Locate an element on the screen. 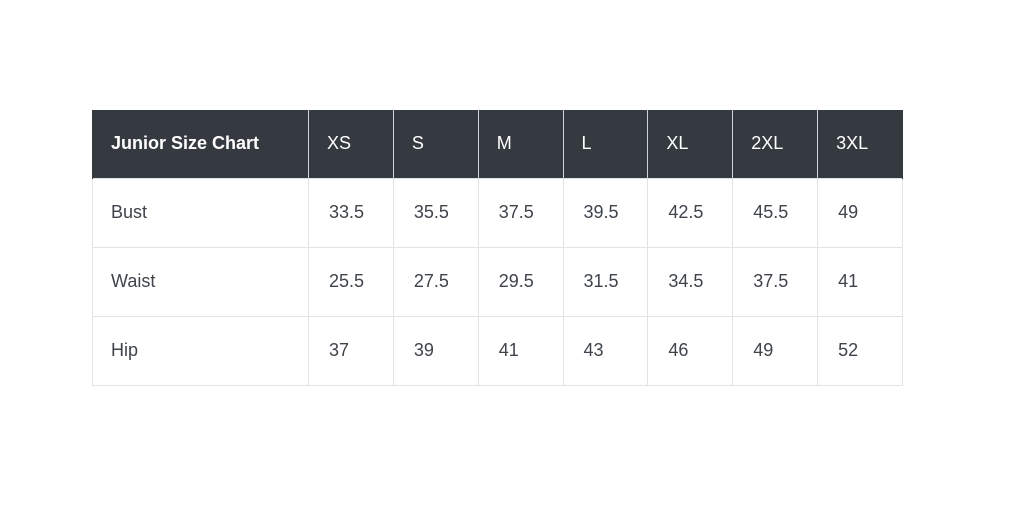 The width and height of the screenshot is (1009, 522). row-label-hip: Hip is located at coordinates (200, 350).